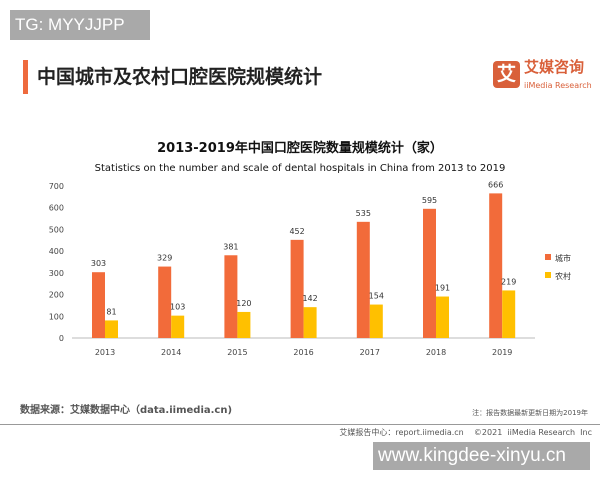  Describe the element at coordinates (436, 352) in the screenshot. I see `x-tick-label: 2018` at that location.